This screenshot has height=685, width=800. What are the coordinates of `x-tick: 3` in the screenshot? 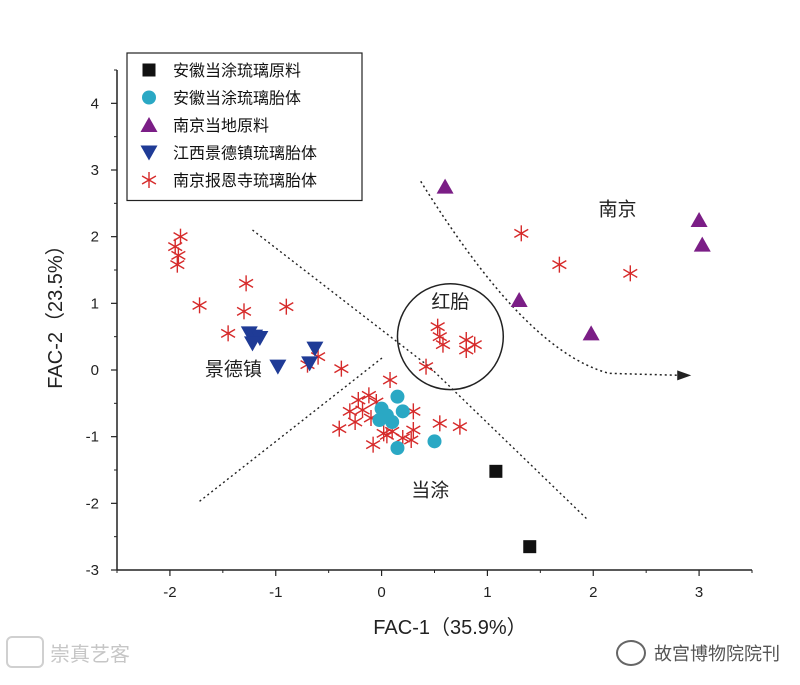 It's located at (699, 585).